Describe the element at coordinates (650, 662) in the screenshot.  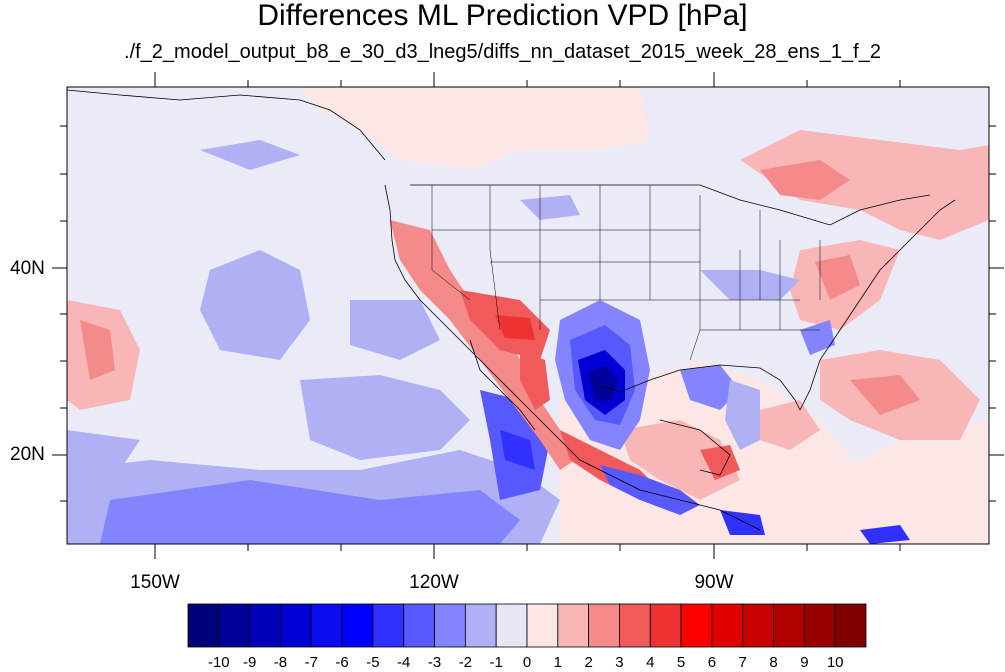
I see `colorbar-label: 4` at that location.